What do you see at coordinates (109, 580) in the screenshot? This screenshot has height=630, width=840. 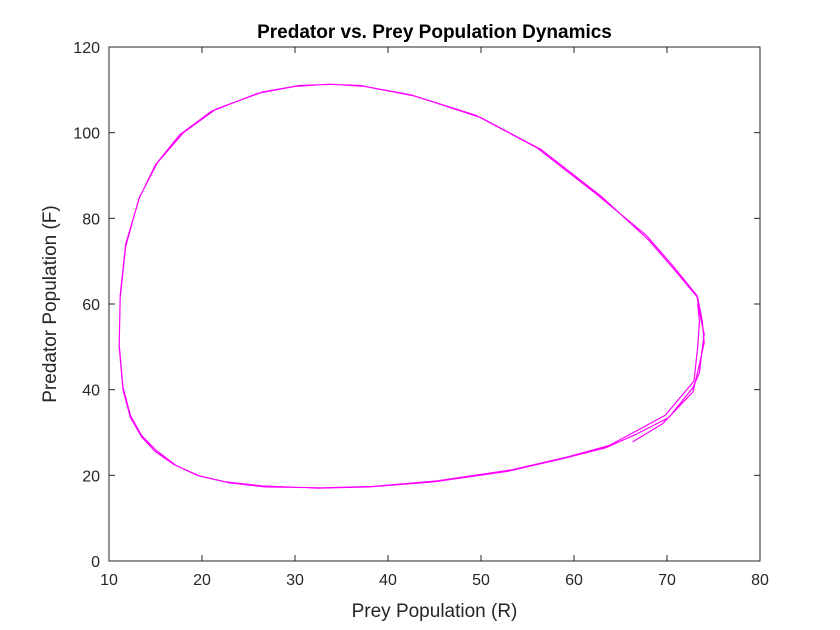 I see `x-tick-label: 10` at bounding box center [109, 580].